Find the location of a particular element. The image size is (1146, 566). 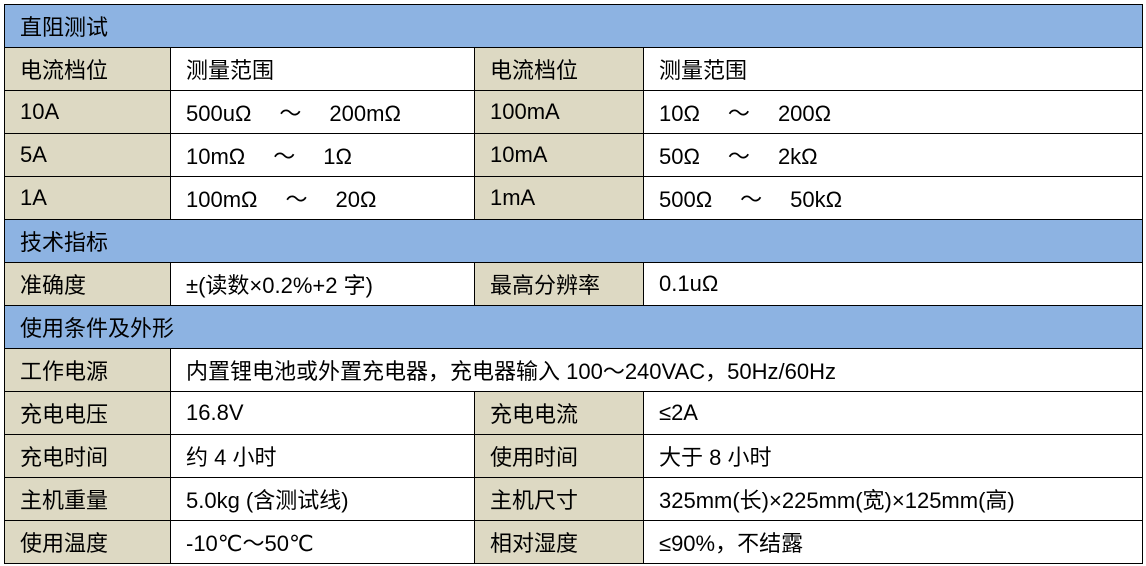

current-cell: 1A is located at coordinates (87, 198).